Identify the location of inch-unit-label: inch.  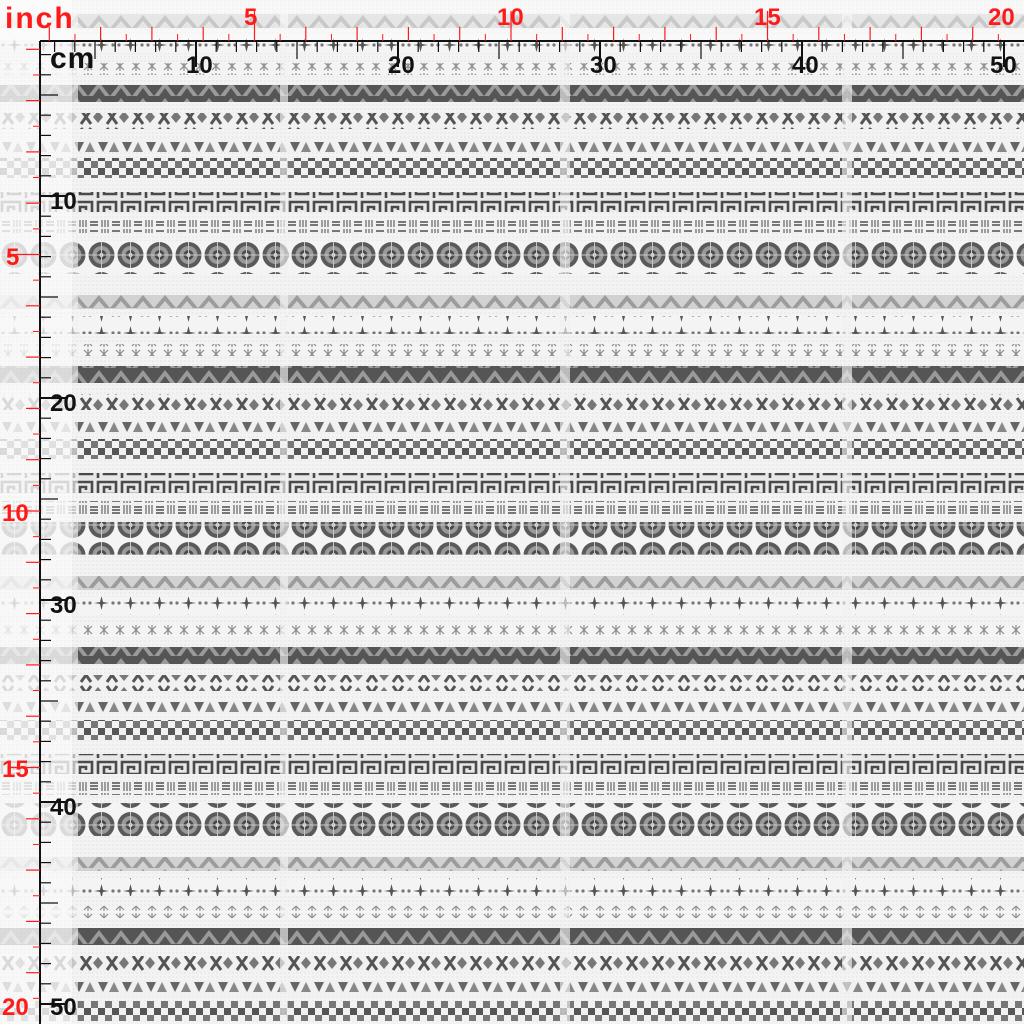
(40, 18).